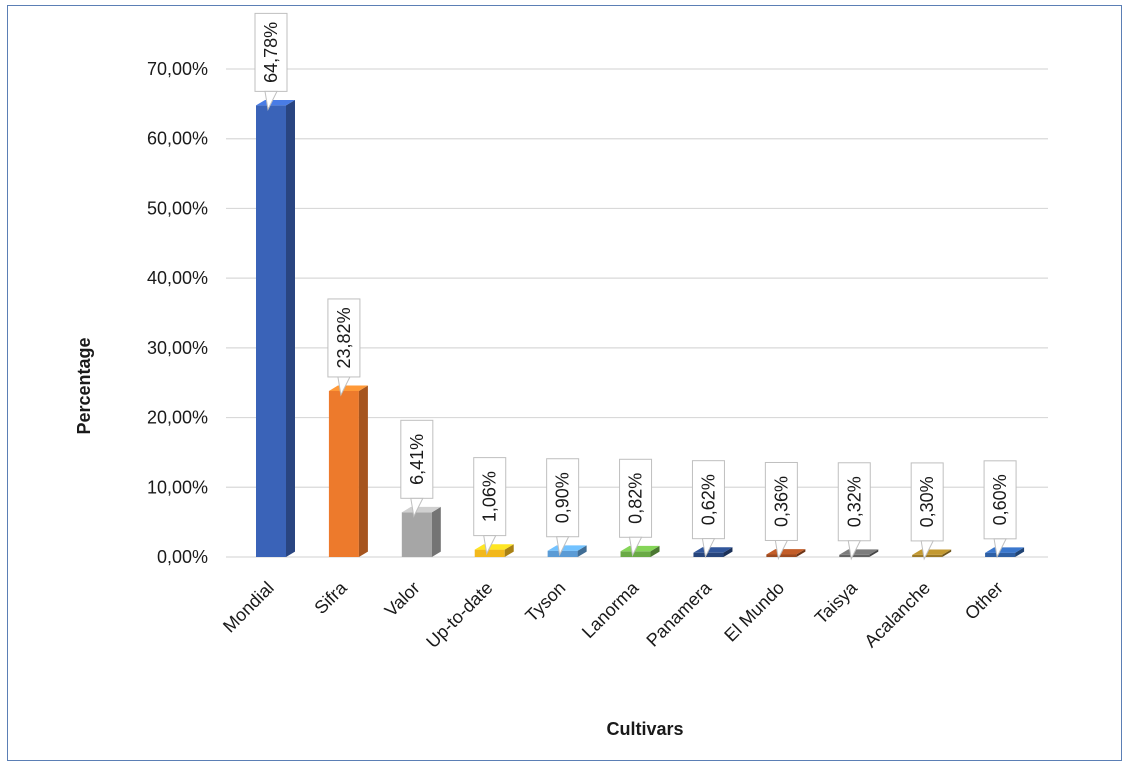  Describe the element at coordinates (545, 602) in the screenshot. I see `x-tick-label: Tyson` at that location.